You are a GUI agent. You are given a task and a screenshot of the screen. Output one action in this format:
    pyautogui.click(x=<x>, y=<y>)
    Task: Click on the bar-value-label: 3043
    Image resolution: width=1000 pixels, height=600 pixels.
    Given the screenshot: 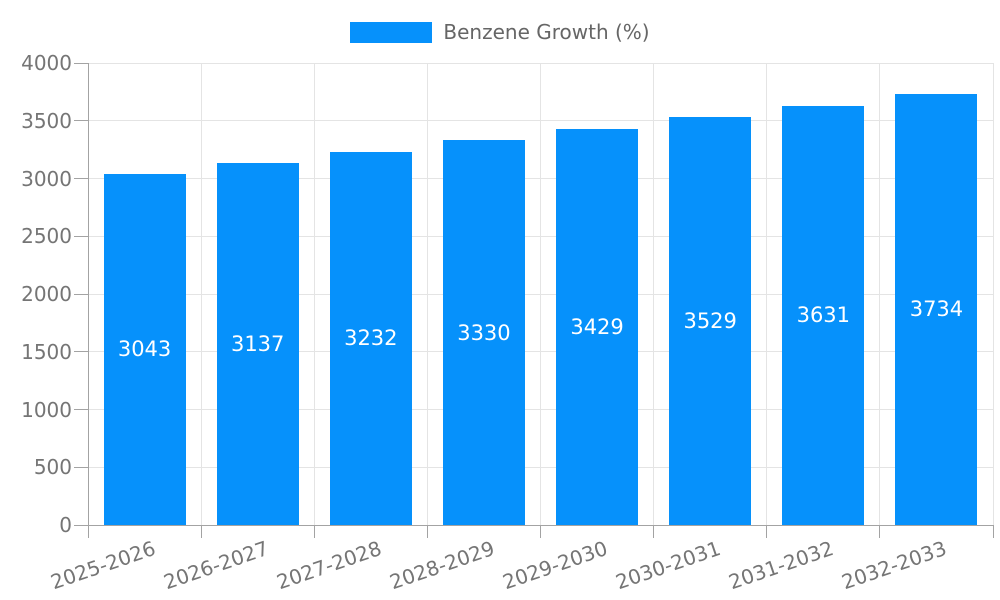 What is the action you would take?
    pyautogui.click(x=144, y=349)
    